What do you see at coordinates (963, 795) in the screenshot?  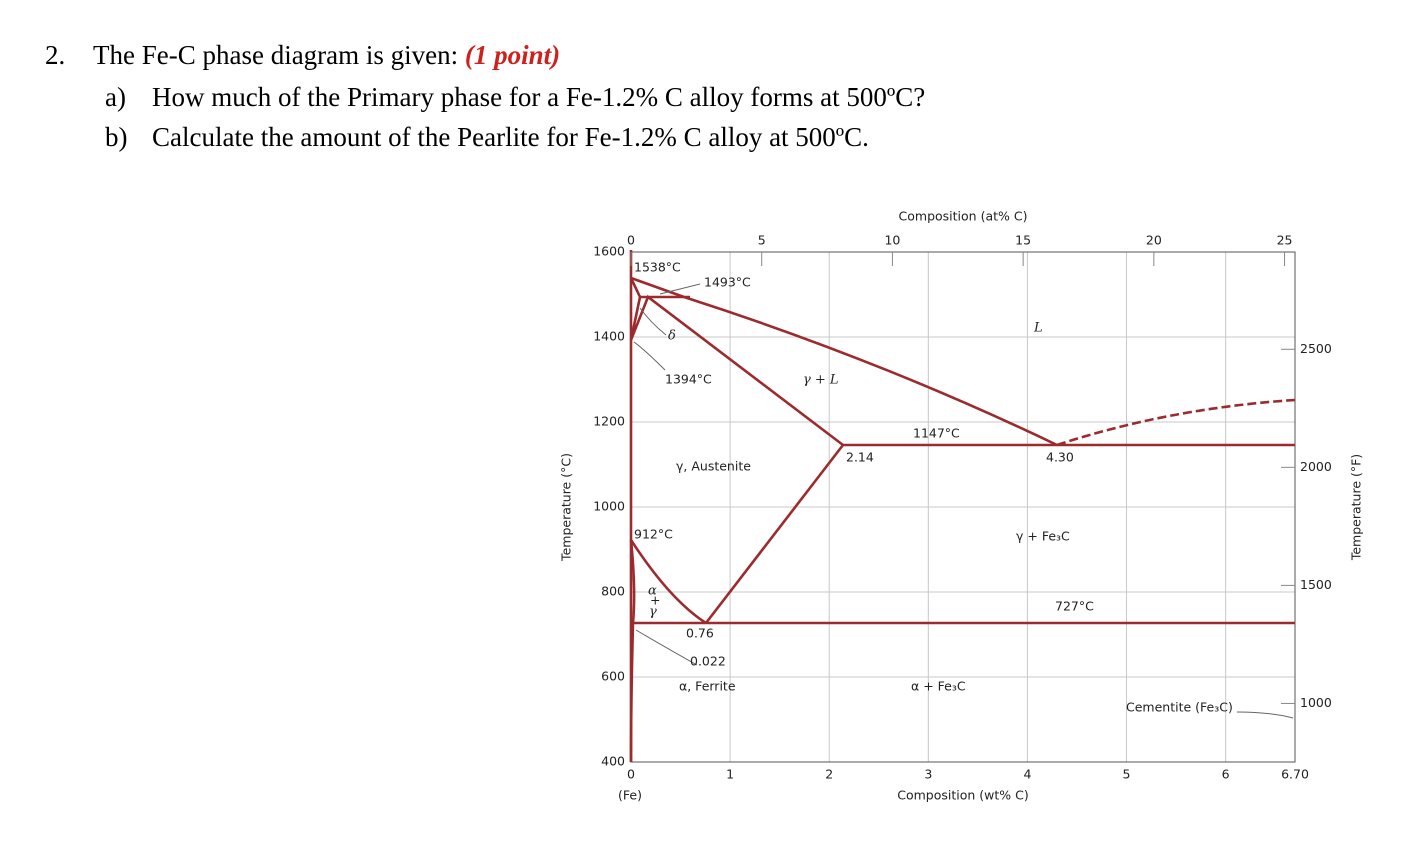 I see `bottom-axis-label: Composition (wt% C)` at bounding box center [963, 795].